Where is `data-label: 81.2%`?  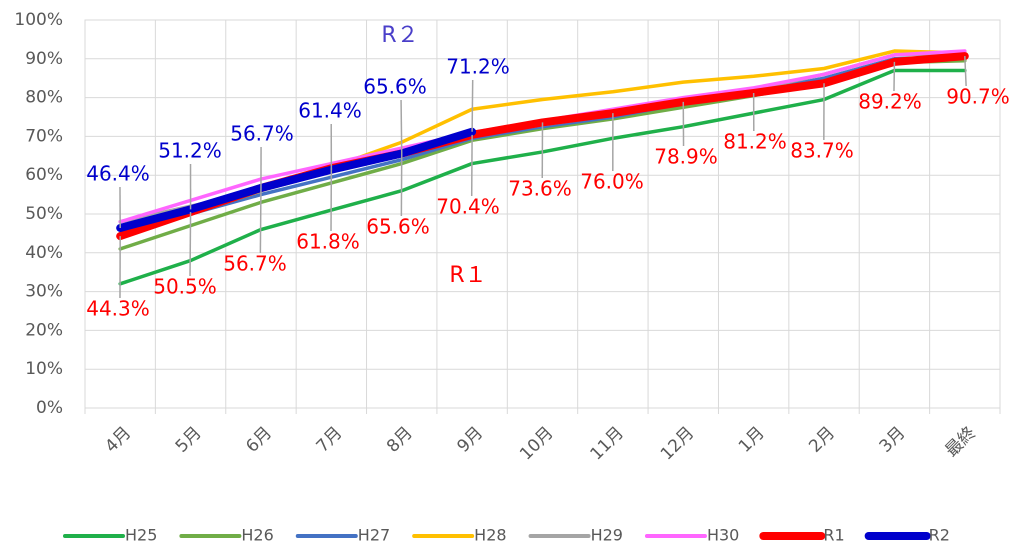
data-label: 81.2% is located at coordinates (755, 142).